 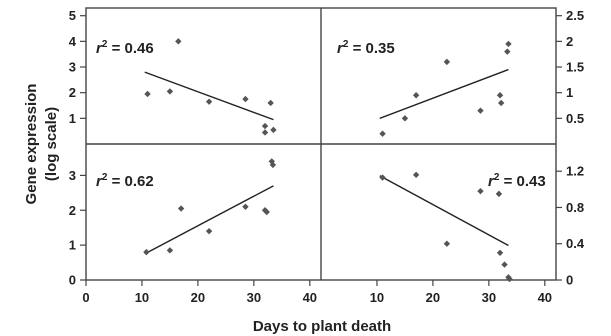 What do you see at coordinates (130, 48) in the screenshot?
I see `r2-value: = 0.46` at bounding box center [130, 48].